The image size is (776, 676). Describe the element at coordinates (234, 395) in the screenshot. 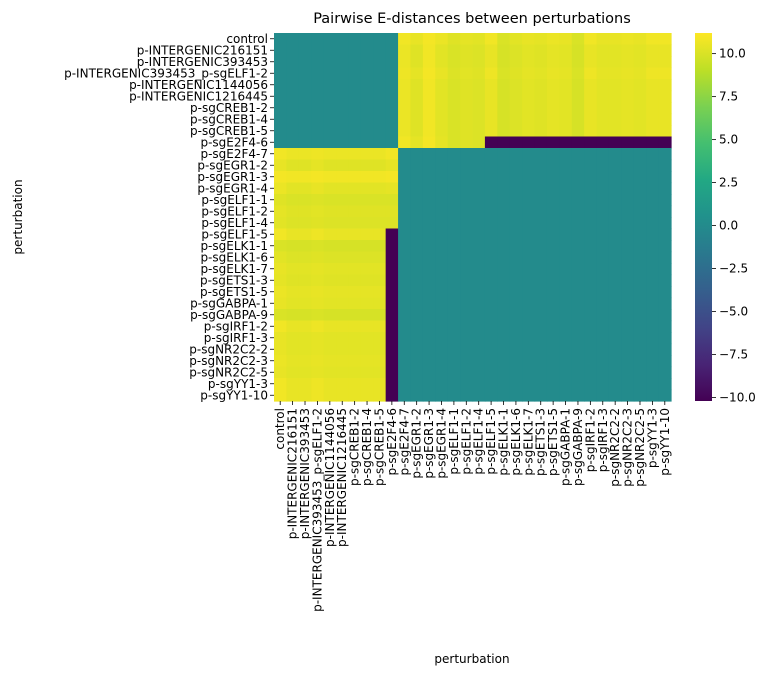

I see `y-tick-label: p-sgYY1-10` at that location.